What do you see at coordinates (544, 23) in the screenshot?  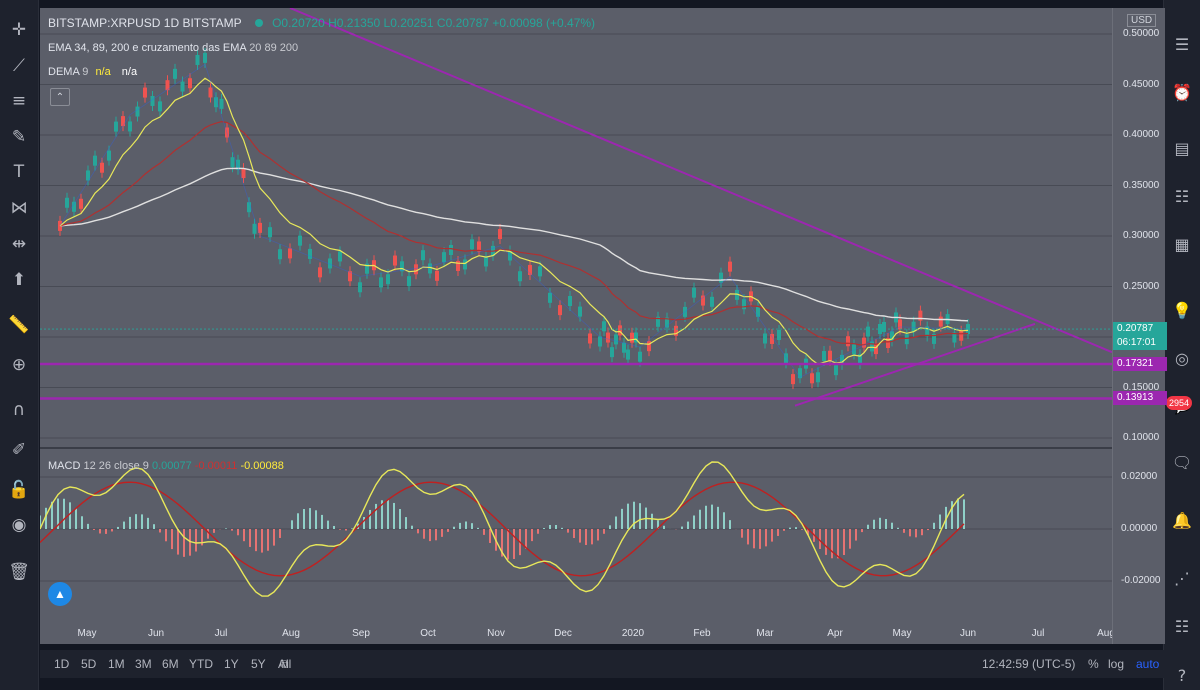 I see `change-value: +0.00098 (+0.47%)` at bounding box center [544, 23].